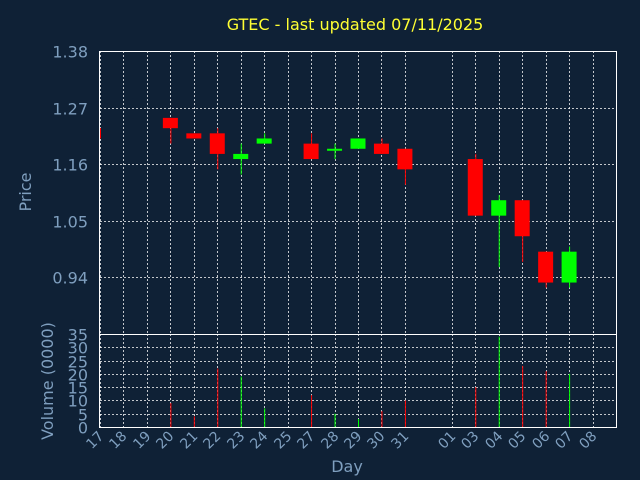  I want to click on price-tick-label: 1.38, so click(70, 52).